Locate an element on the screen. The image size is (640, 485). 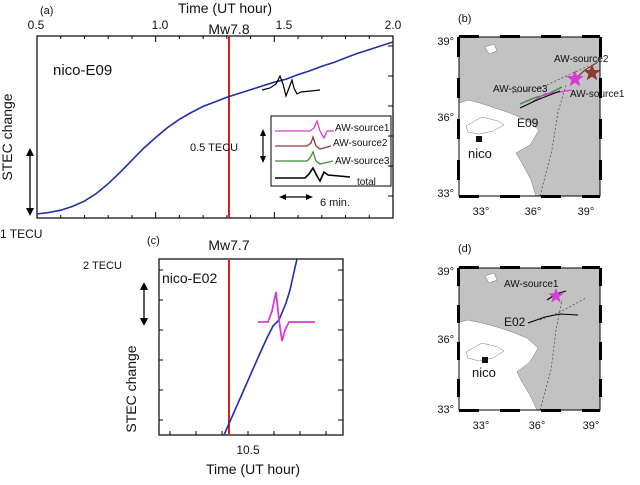
inset-label-total: total is located at coordinates (366, 182).